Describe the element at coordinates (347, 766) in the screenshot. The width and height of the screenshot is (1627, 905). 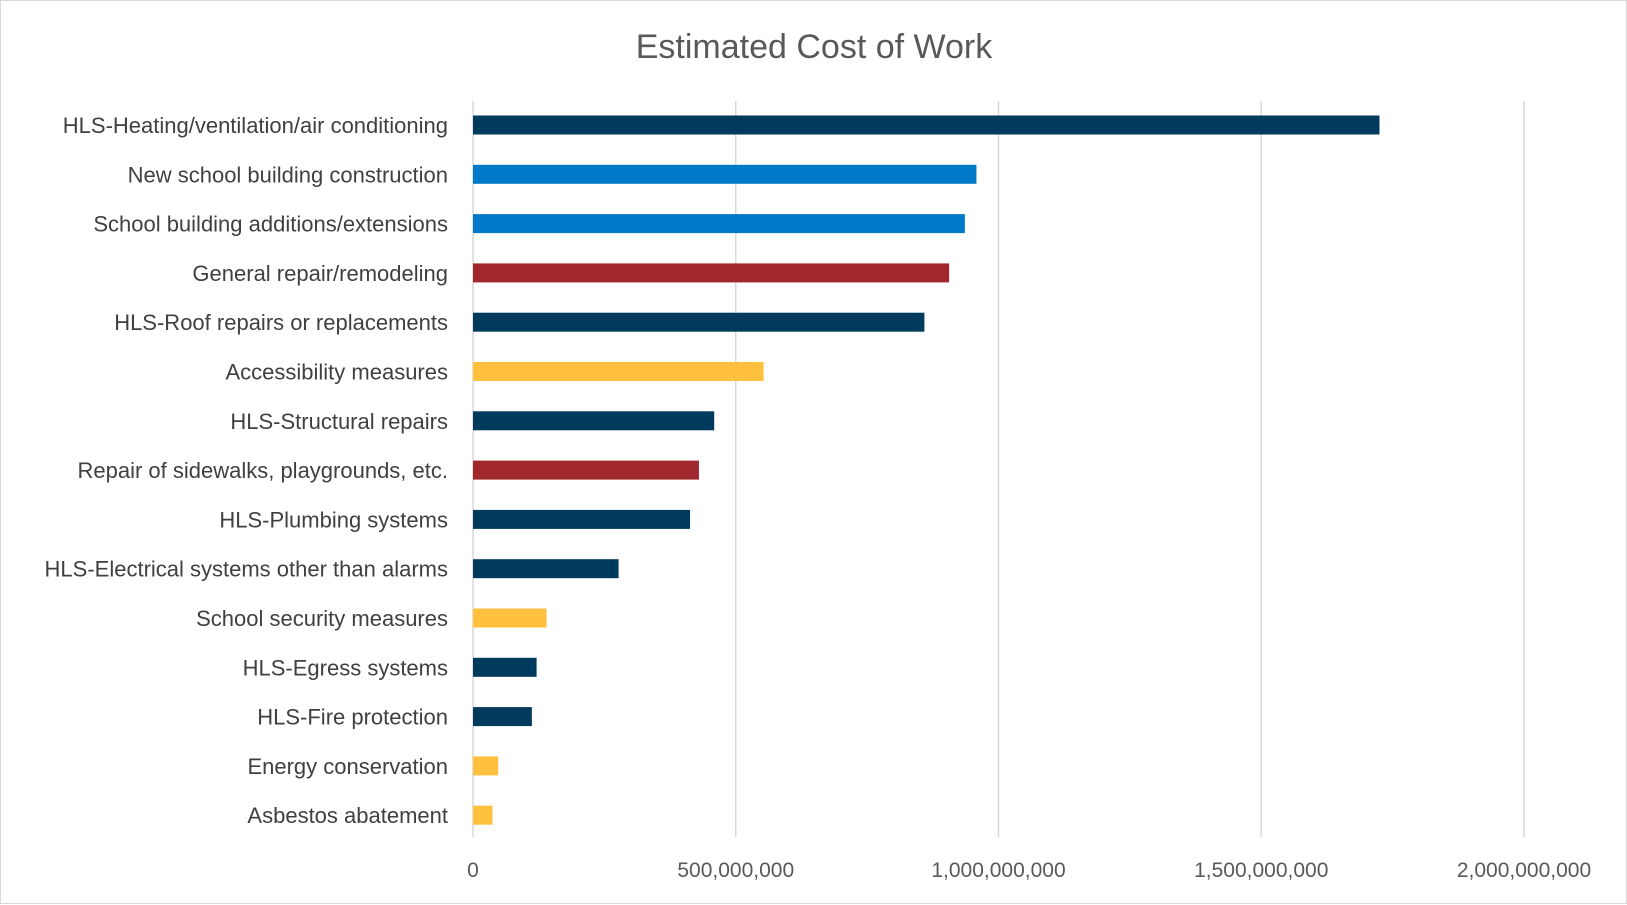
I see `category-label: Energy conservation` at that location.